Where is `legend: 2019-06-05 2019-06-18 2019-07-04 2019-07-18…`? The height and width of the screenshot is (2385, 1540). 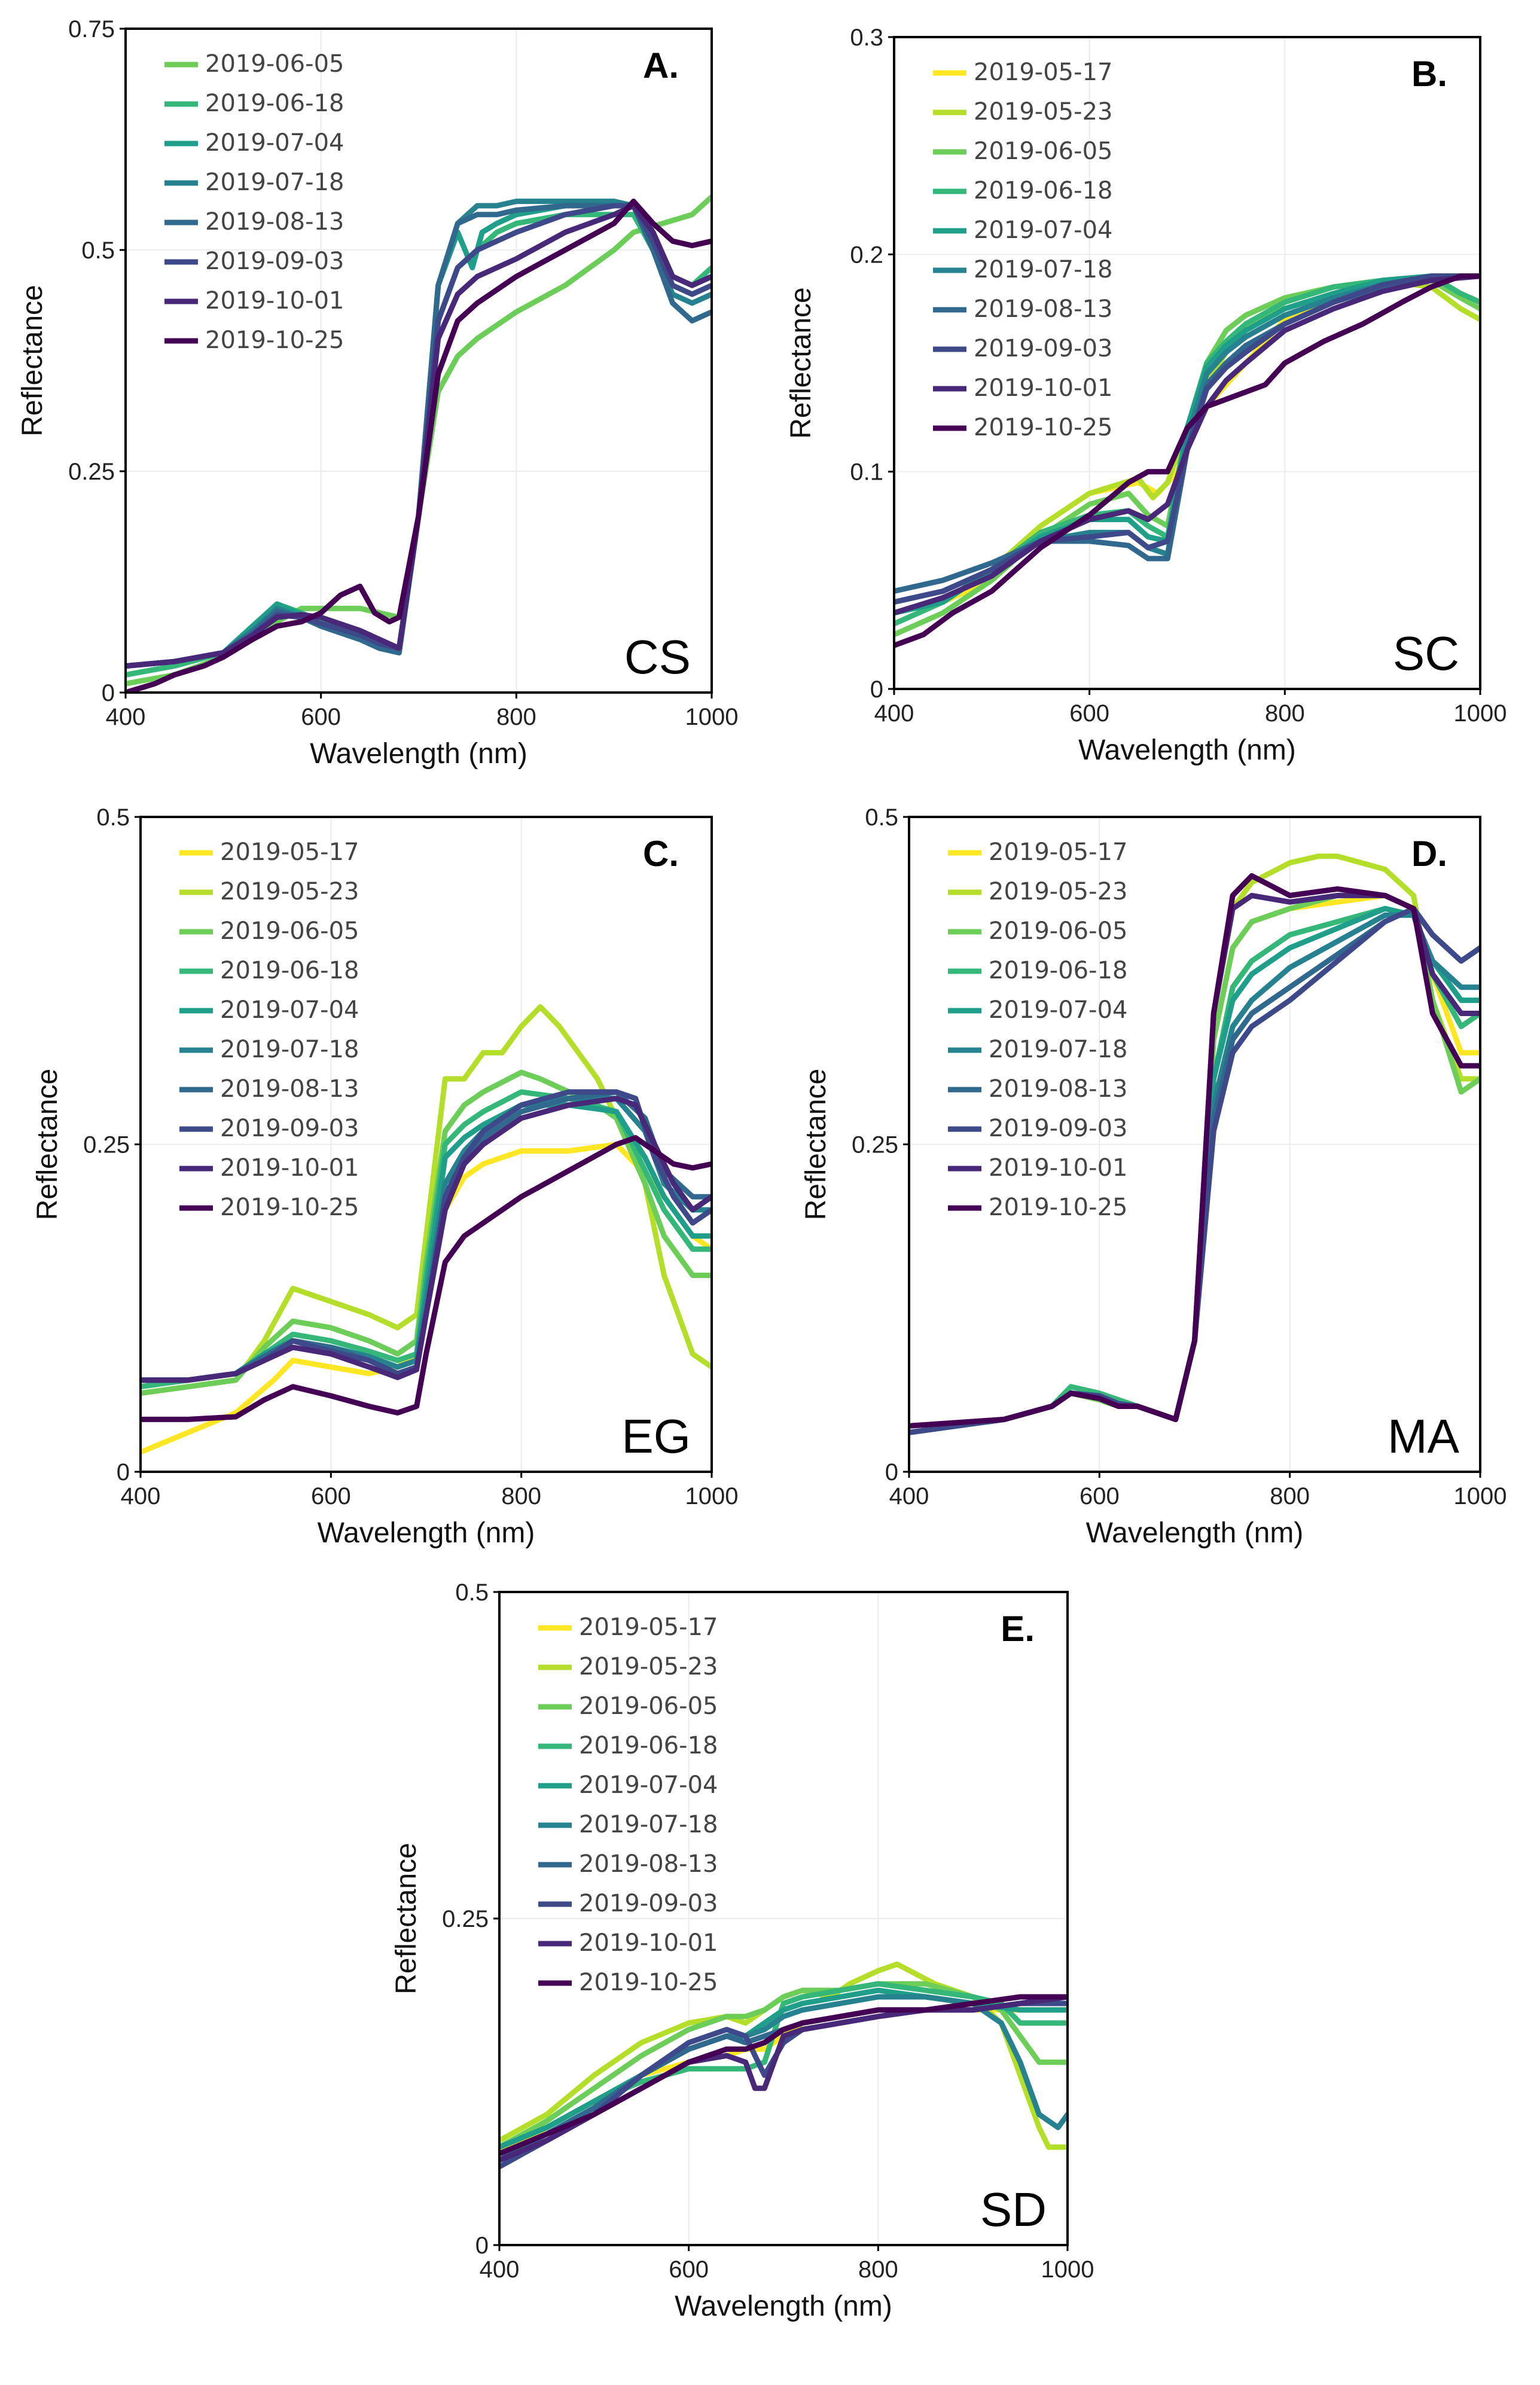 legend: 2019-06-05 2019-06-18 2019-07-04 2019-07-18… is located at coordinates (254, 202).